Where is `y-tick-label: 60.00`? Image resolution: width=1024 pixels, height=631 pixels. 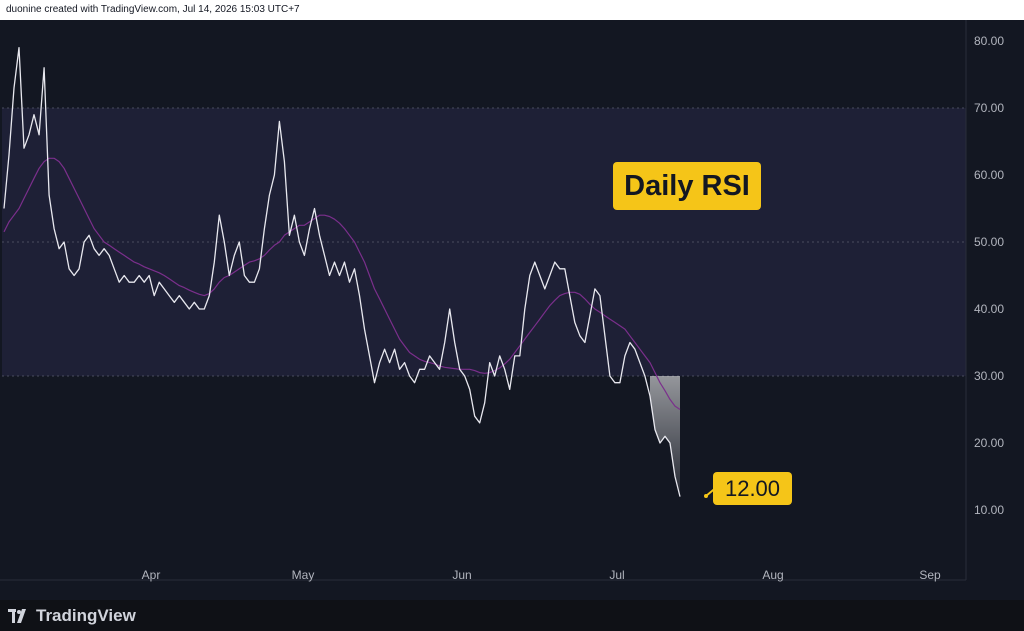
y-tick-label: 60.00 is located at coordinates (989, 175).